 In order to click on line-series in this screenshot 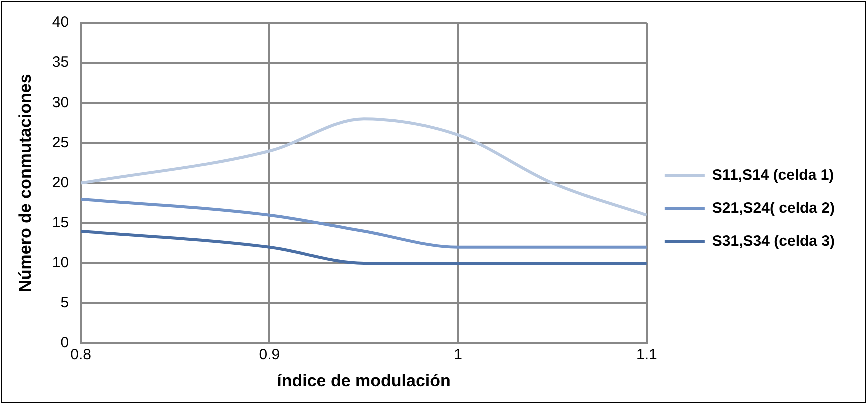, I will do `click(364, 223)`.